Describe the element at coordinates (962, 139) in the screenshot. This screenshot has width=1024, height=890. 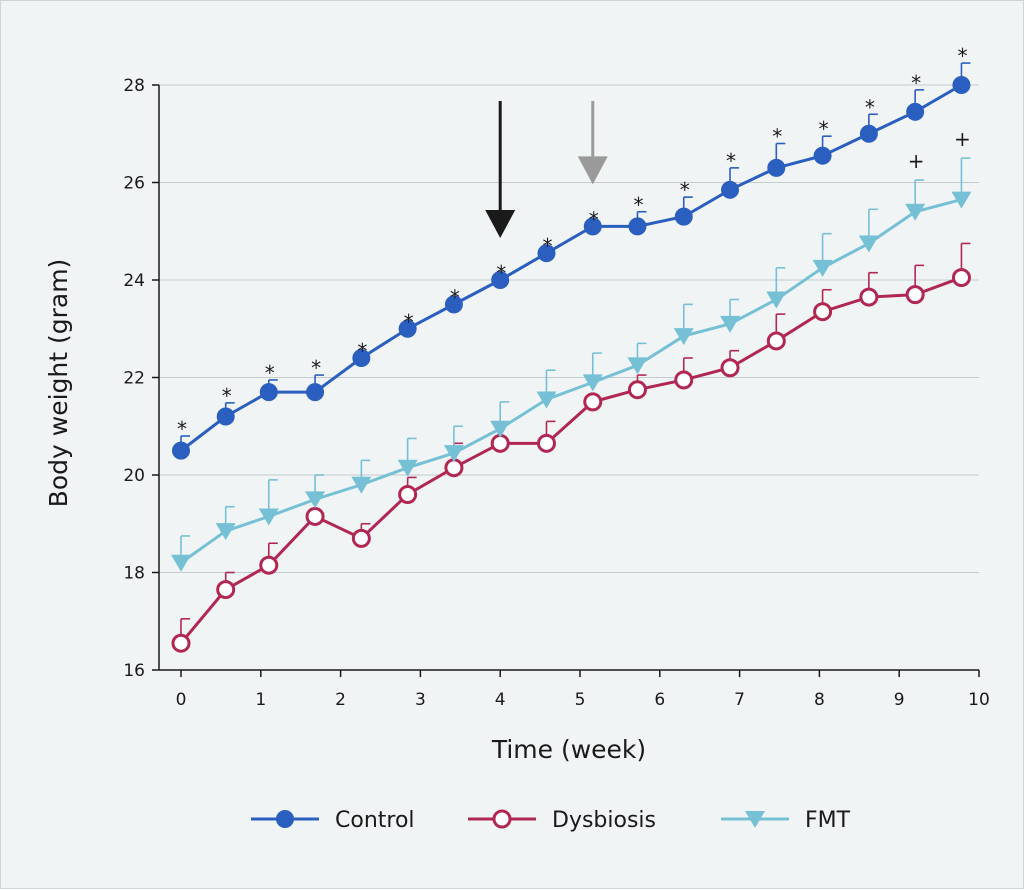
I see `significance-mark: +` at that location.